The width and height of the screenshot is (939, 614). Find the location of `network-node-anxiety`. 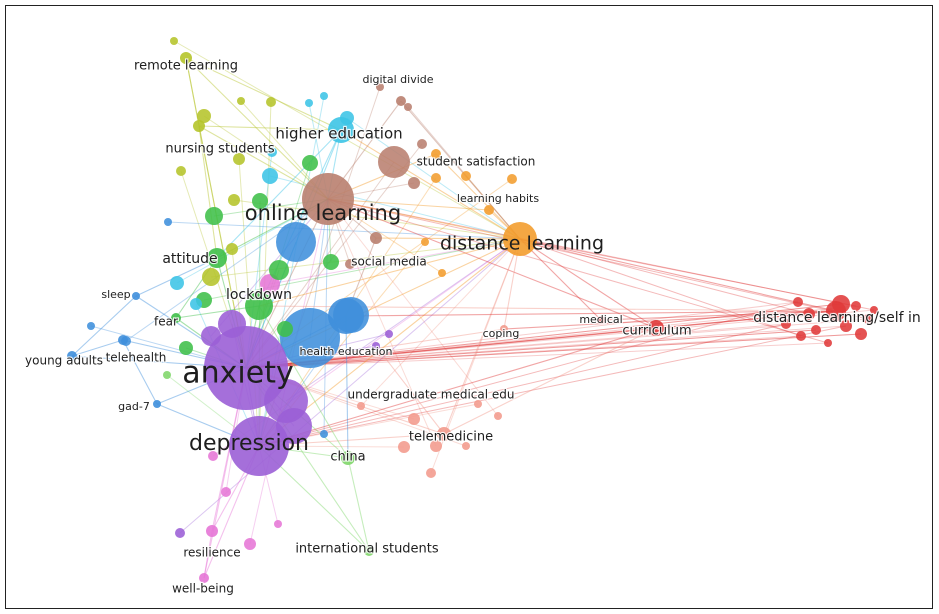

network-node-anxiety is located at coordinates (246, 368).